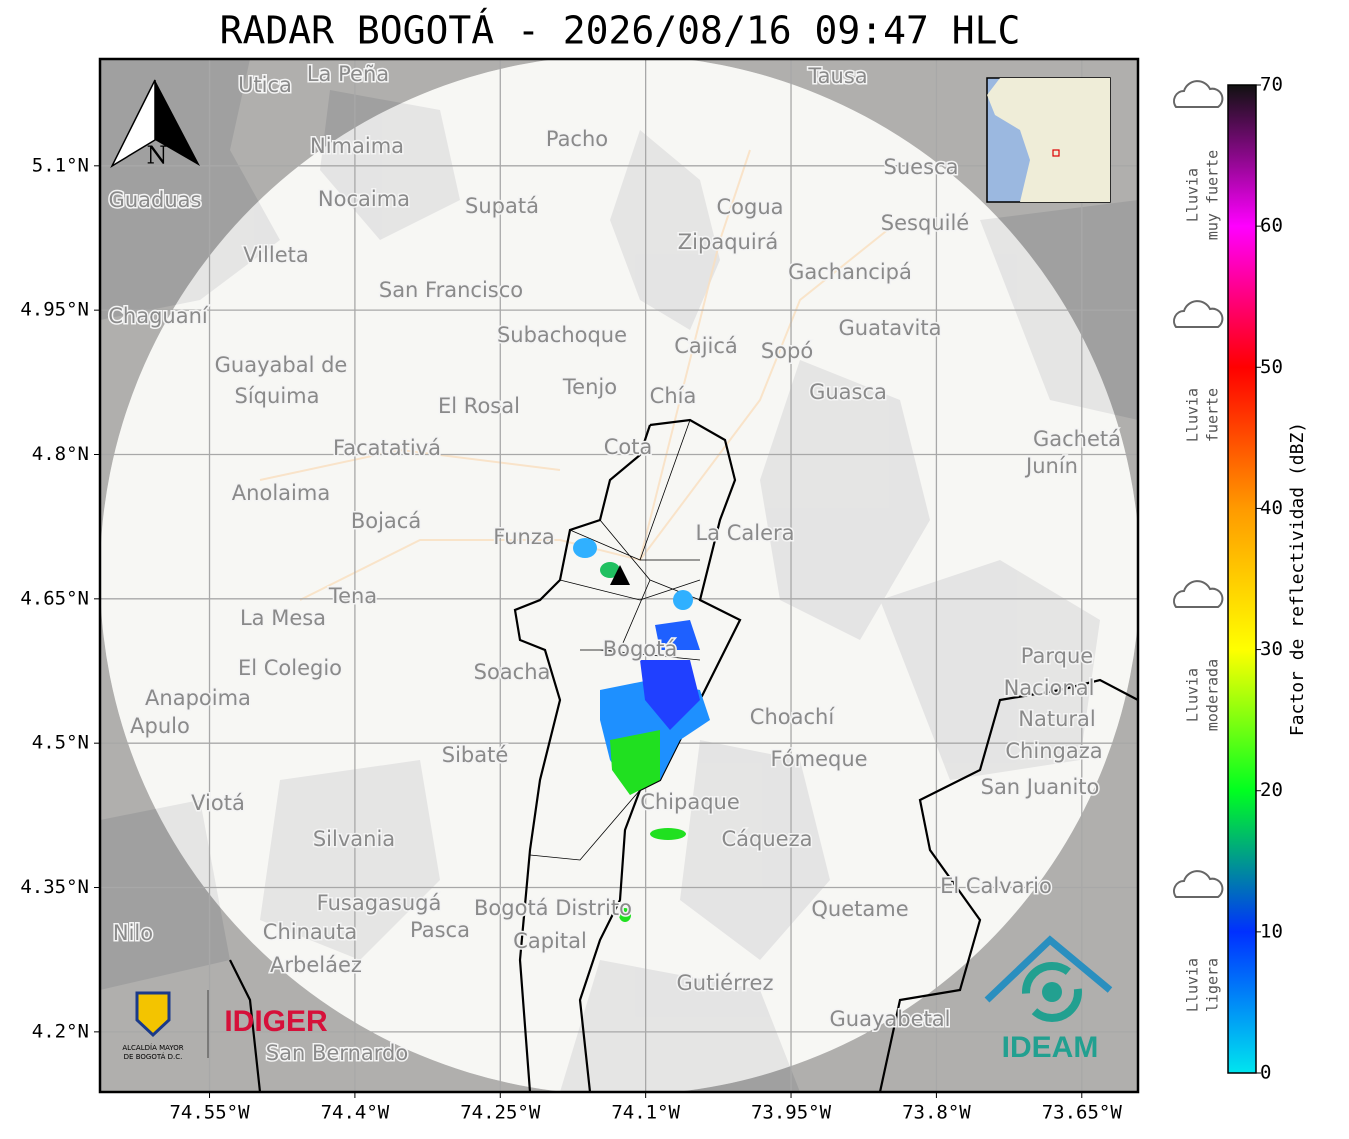 The height and width of the screenshot is (1139, 1349). What do you see at coordinates (283, 618) in the screenshot?
I see `place-label: La Mesa` at bounding box center [283, 618].